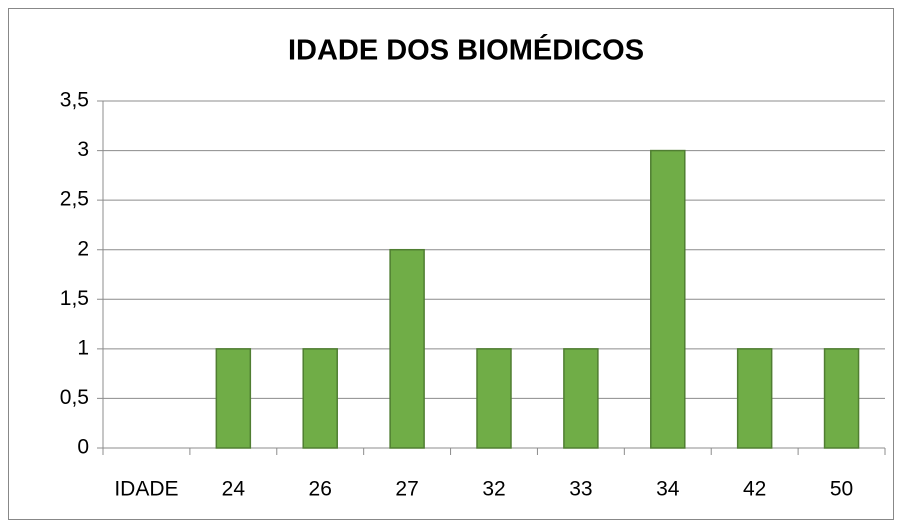 Image resolution: width=903 pixels, height=528 pixels. What do you see at coordinates (754, 489) in the screenshot?
I see `x-tick-label: 42` at bounding box center [754, 489].